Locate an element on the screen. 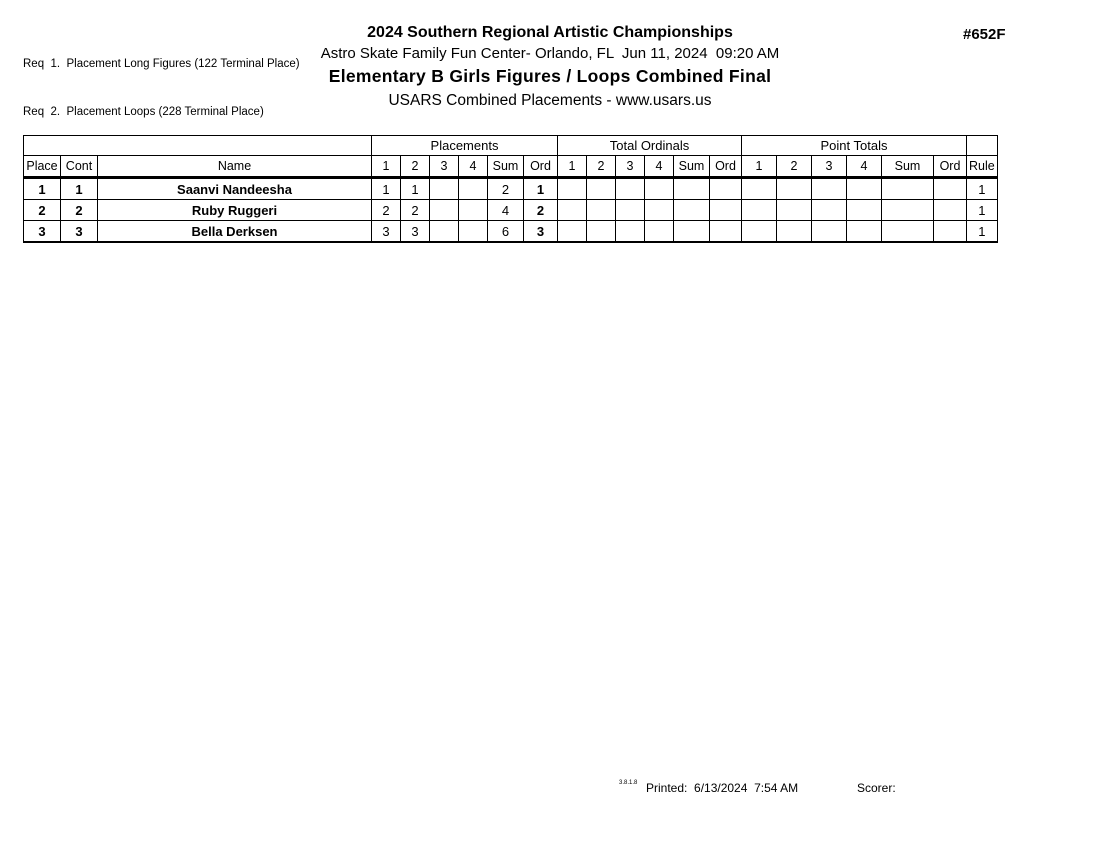  place-cell: 1 is located at coordinates (42, 188).